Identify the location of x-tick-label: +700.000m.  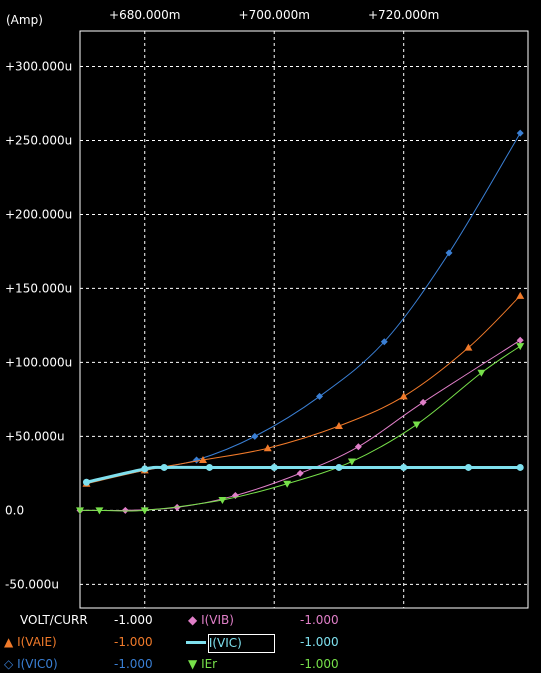
(274, 15).